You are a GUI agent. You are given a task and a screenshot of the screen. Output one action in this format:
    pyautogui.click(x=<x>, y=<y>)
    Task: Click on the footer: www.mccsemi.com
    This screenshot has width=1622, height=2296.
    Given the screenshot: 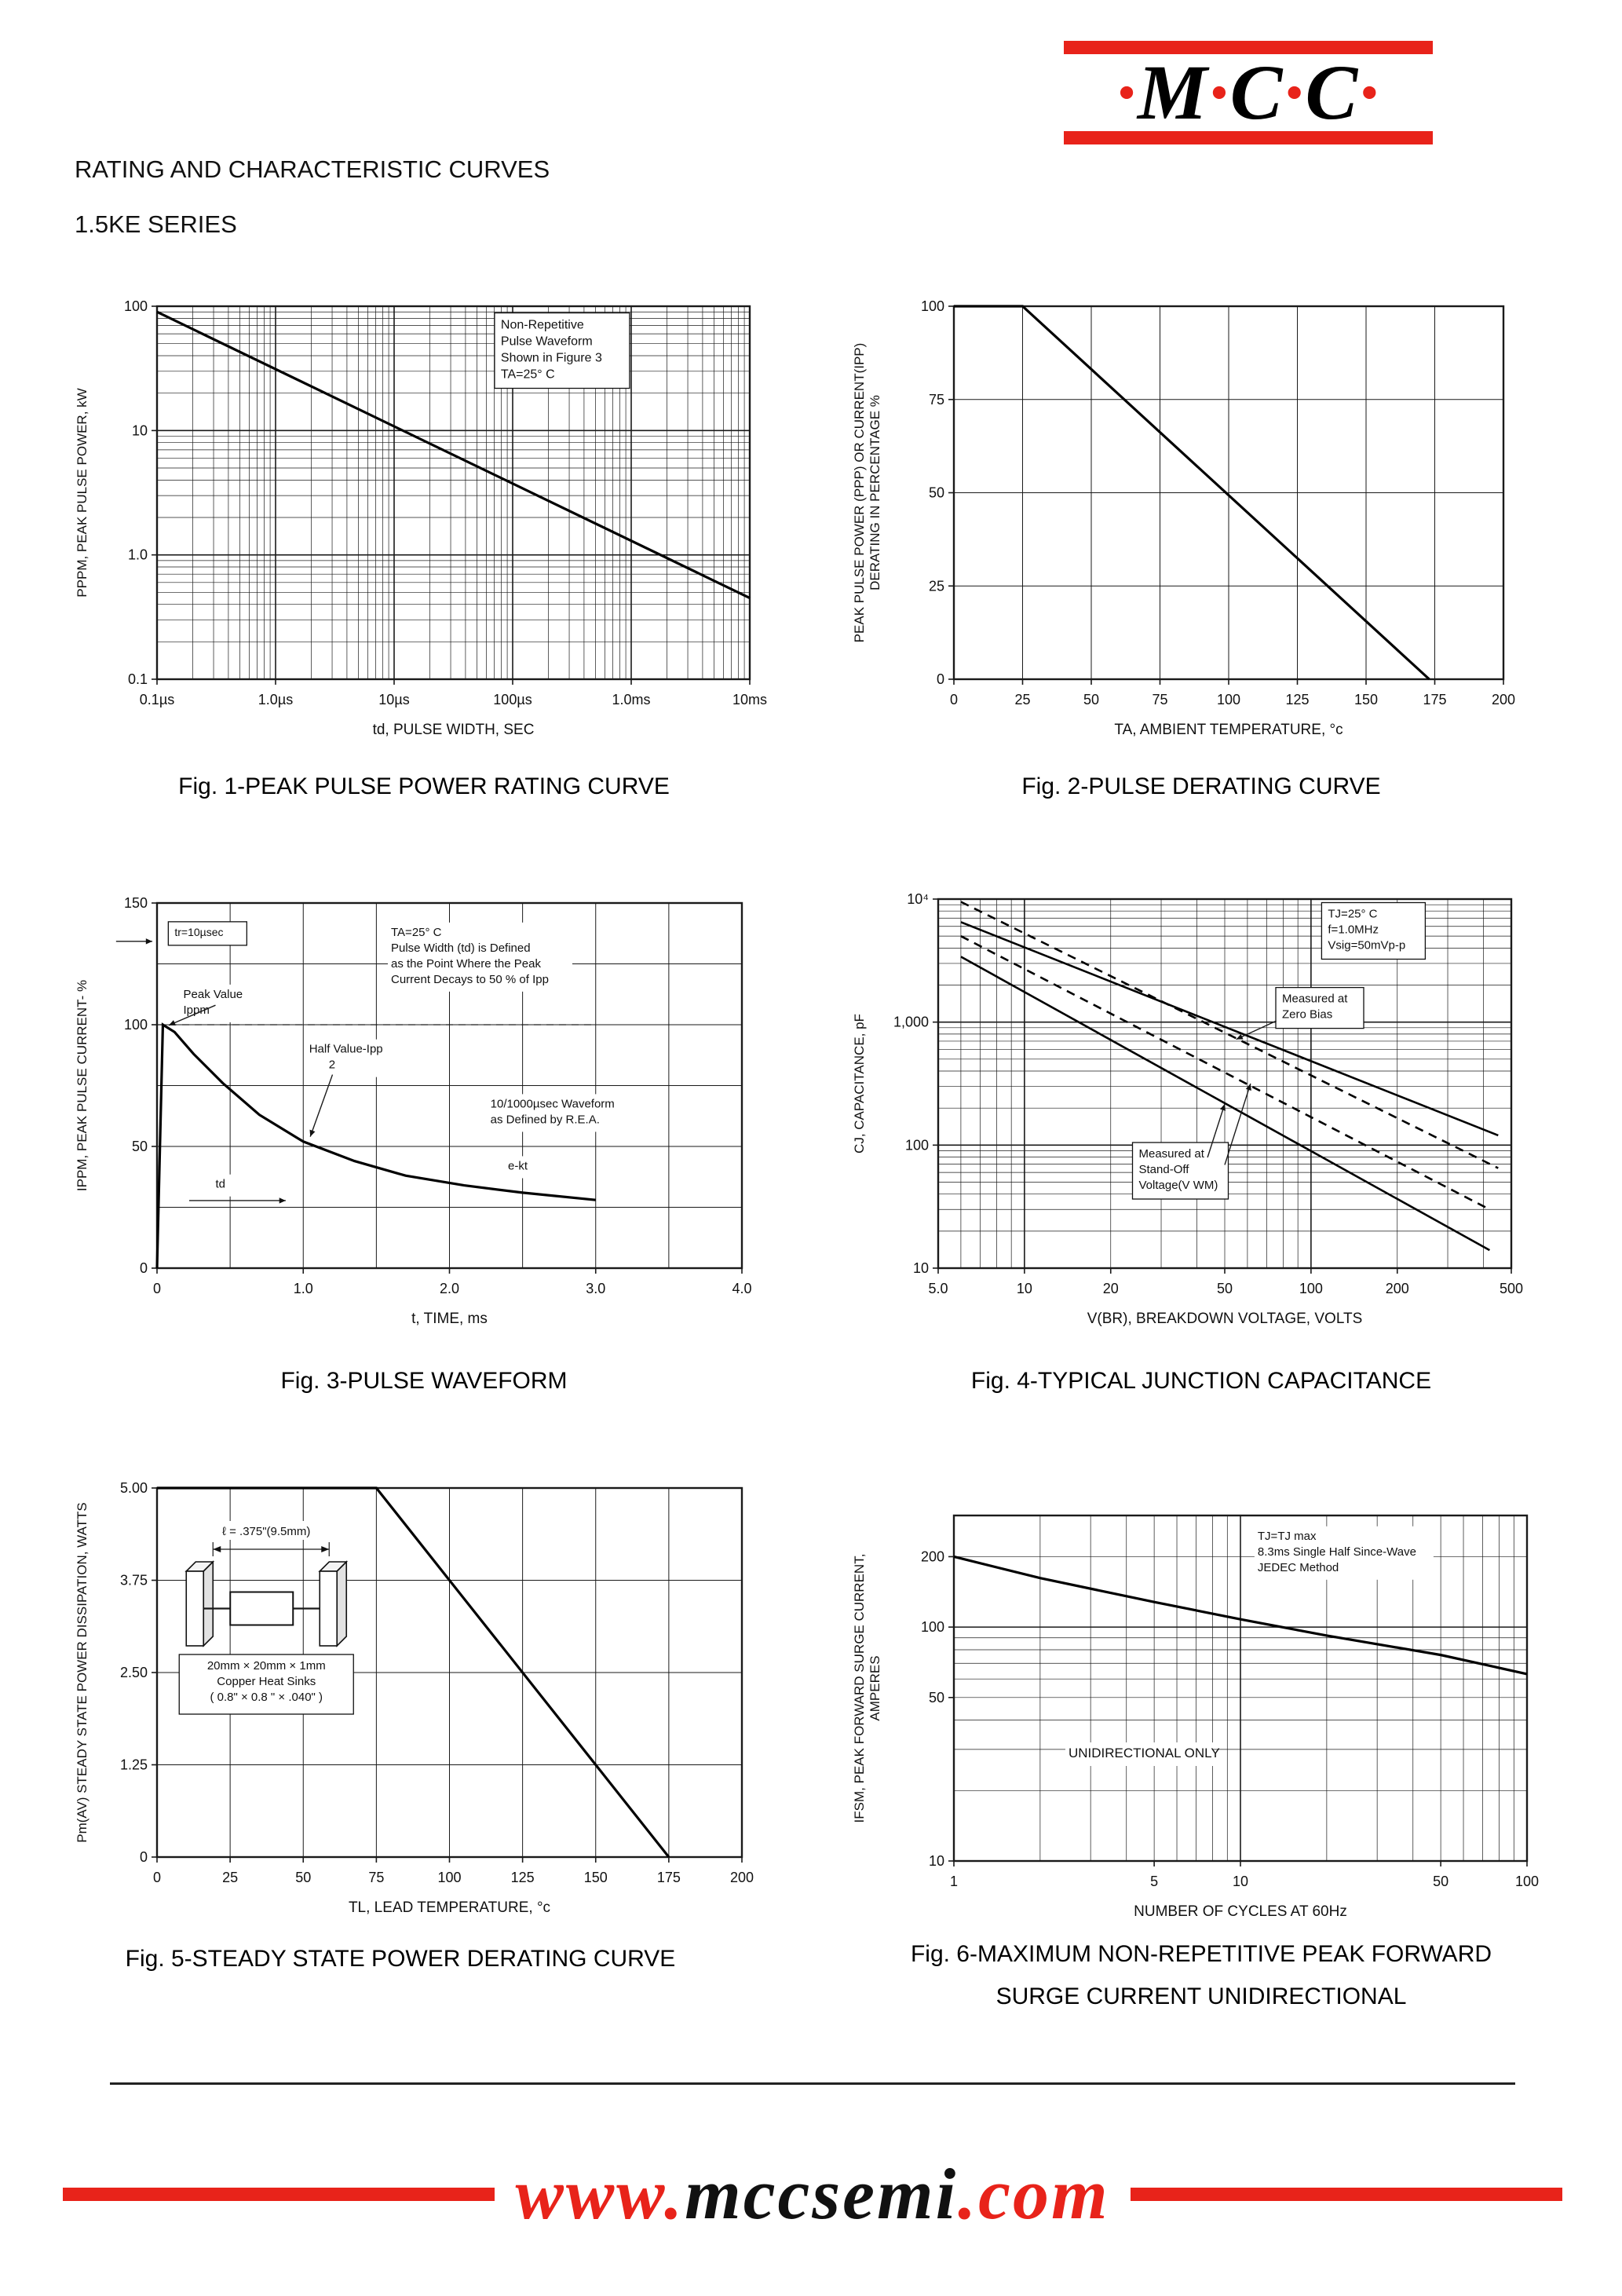 What is the action you would take?
    pyautogui.click(x=812, y=2194)
    